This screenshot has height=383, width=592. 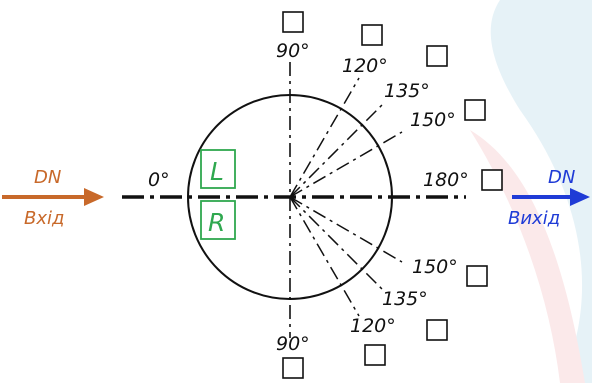 What do you see at coordinates (437, 330) in the screenshot?
I see `checkbox-135-bottom` at bounding box center [437, 330].